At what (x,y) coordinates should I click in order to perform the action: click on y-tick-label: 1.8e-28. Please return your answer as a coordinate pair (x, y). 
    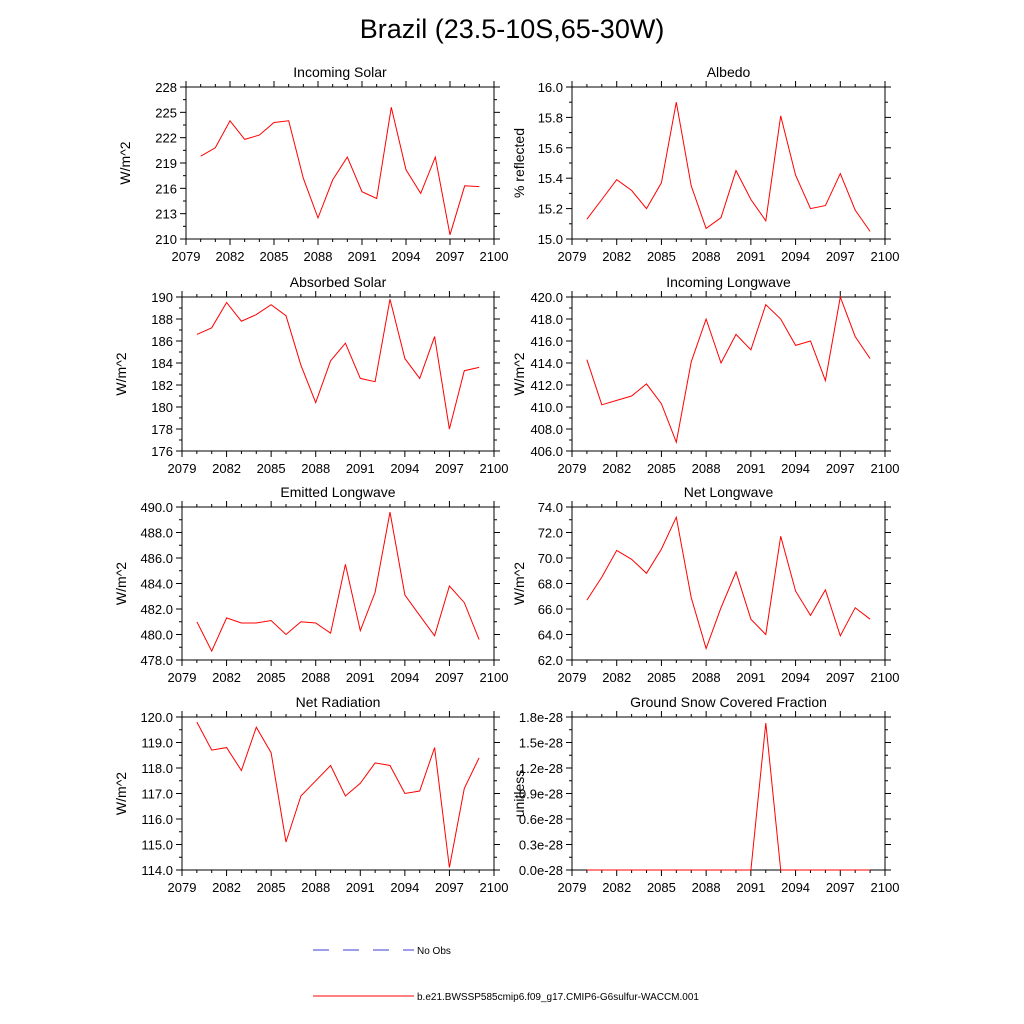
    Looking at the image, I should click on (541, 717).